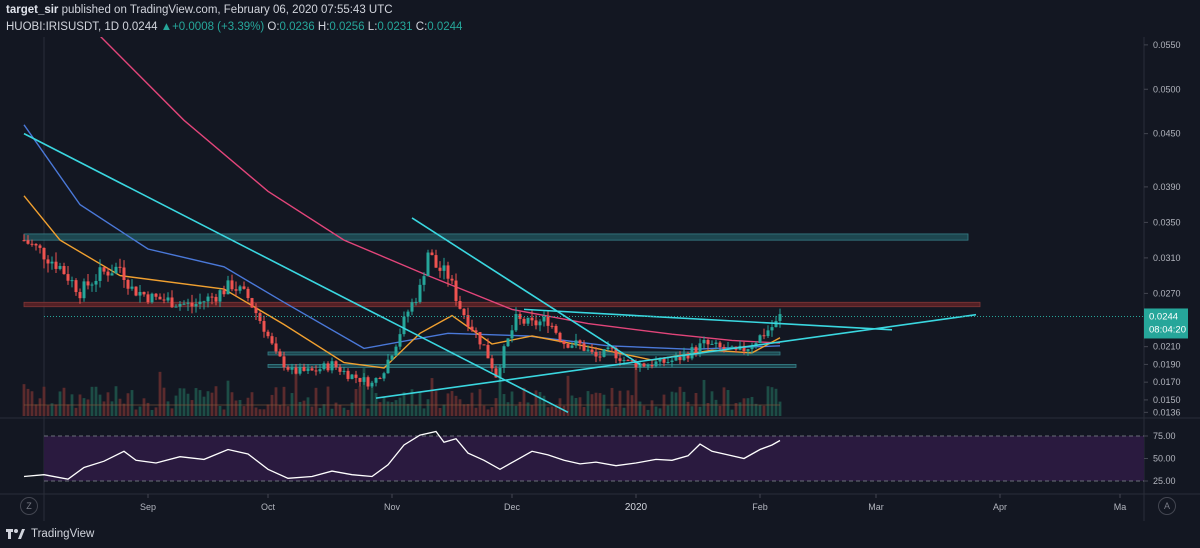 This screenshot has width=1200, height=548. What do you see at coordinates (1167, 89) in the screenshot?
I see `price-tick-label: 0.0500` at bounding box center [1167, 89].